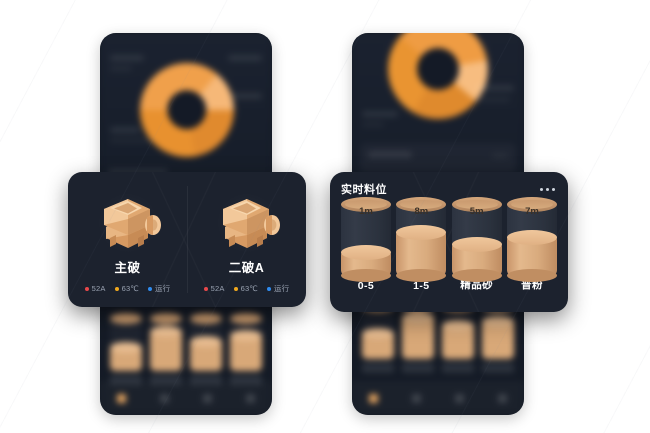 The height and width of the screenshot is (433, 650). Describe the element at coordinates (366, 211) in the screenshot. I see `silo-depth-value: 1m` at that location.